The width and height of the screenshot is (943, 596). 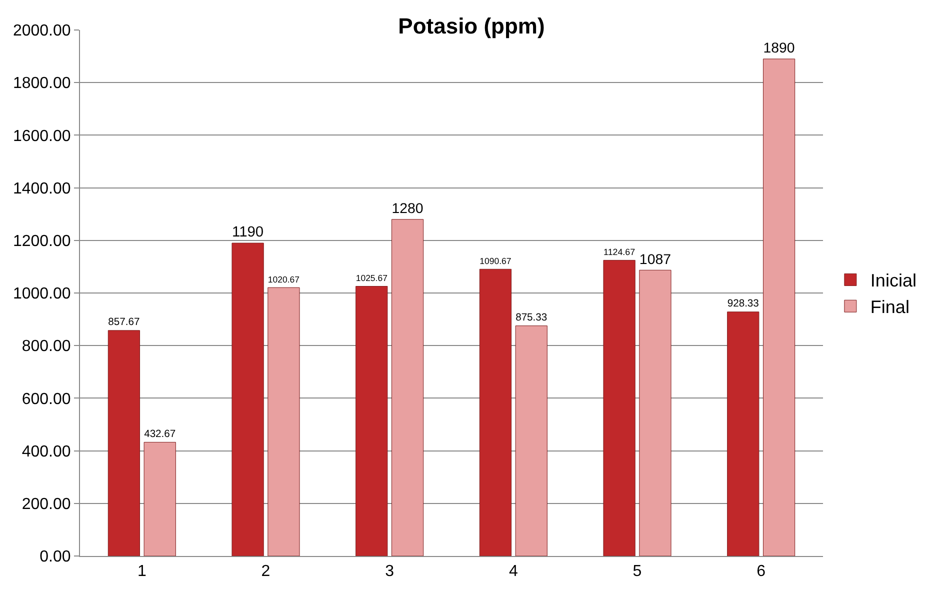 What do you see at coordinates (513, 571) in the screenshot?
I see `x-tick-label: 4` at bounding box center [513, 571].